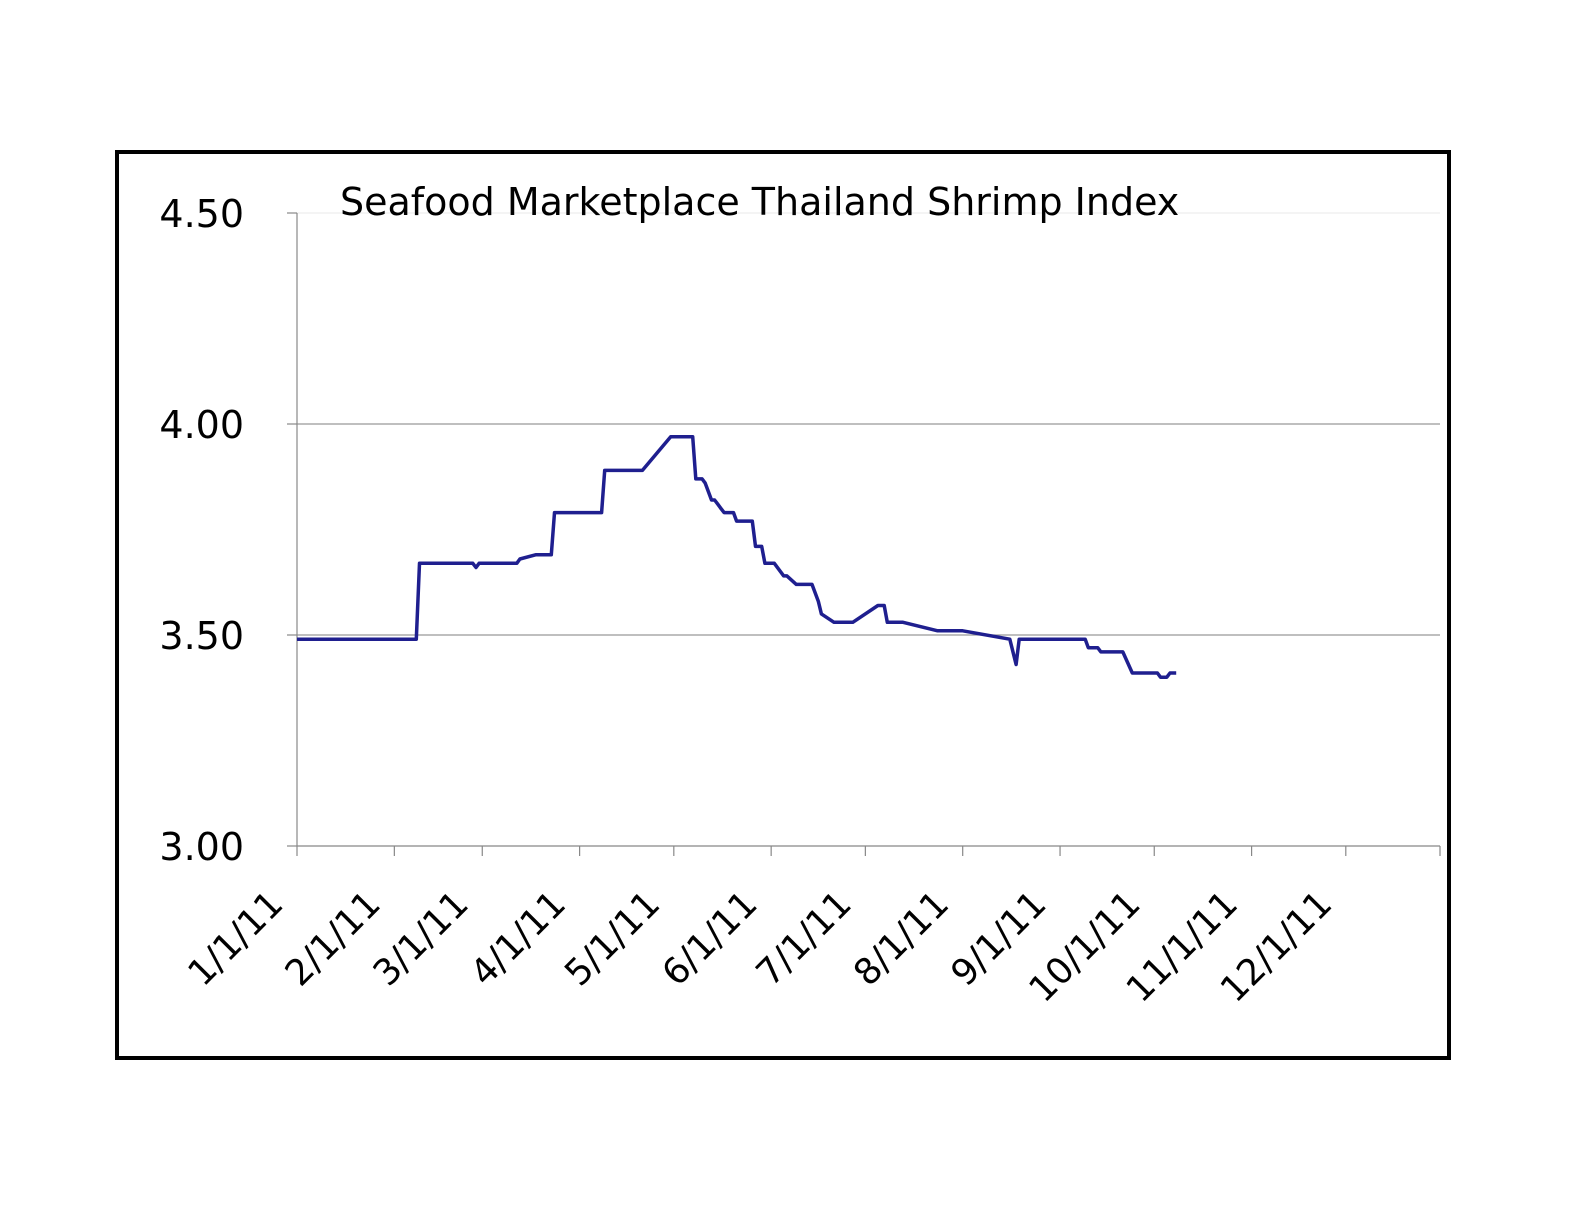 The image size is (1584, 1224). I want to click on y-tick-labels: 3.00 3.50 4.00 4.50, so click(201, 530).